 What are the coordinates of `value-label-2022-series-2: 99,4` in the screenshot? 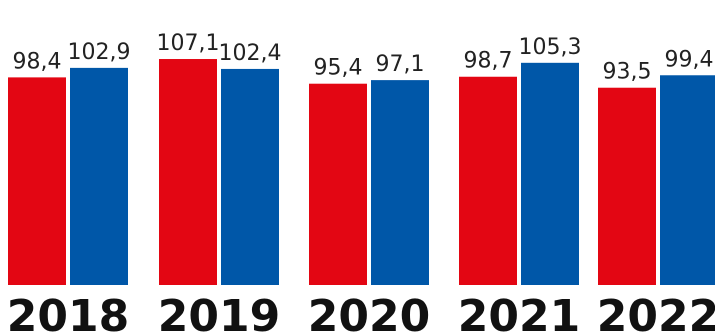 It's located at (689, 59).